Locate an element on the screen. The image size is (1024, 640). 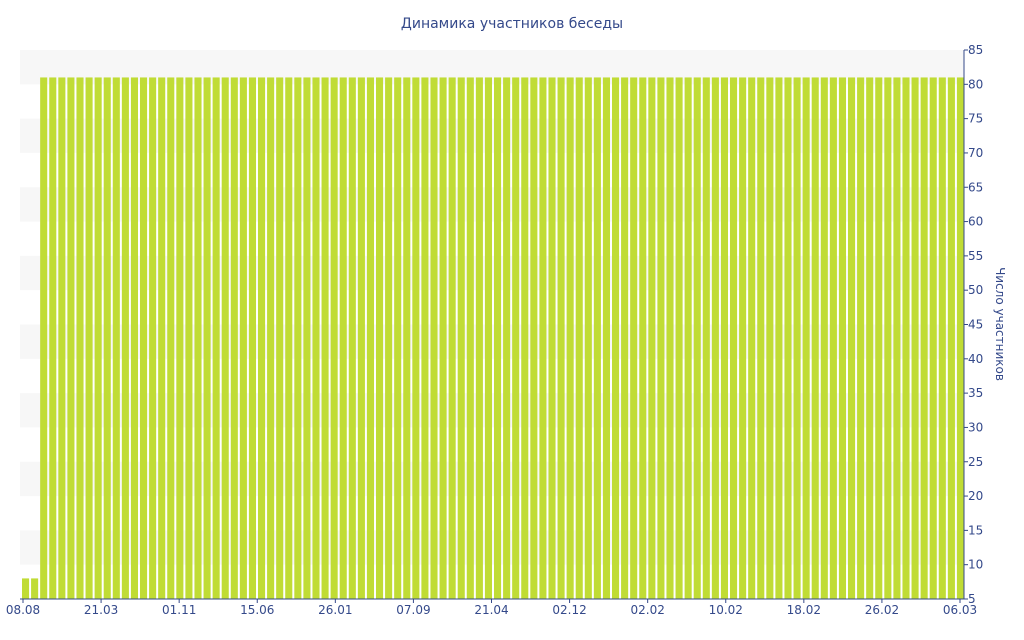
y-tick-label: 65 is located at coordinates (975, 187).